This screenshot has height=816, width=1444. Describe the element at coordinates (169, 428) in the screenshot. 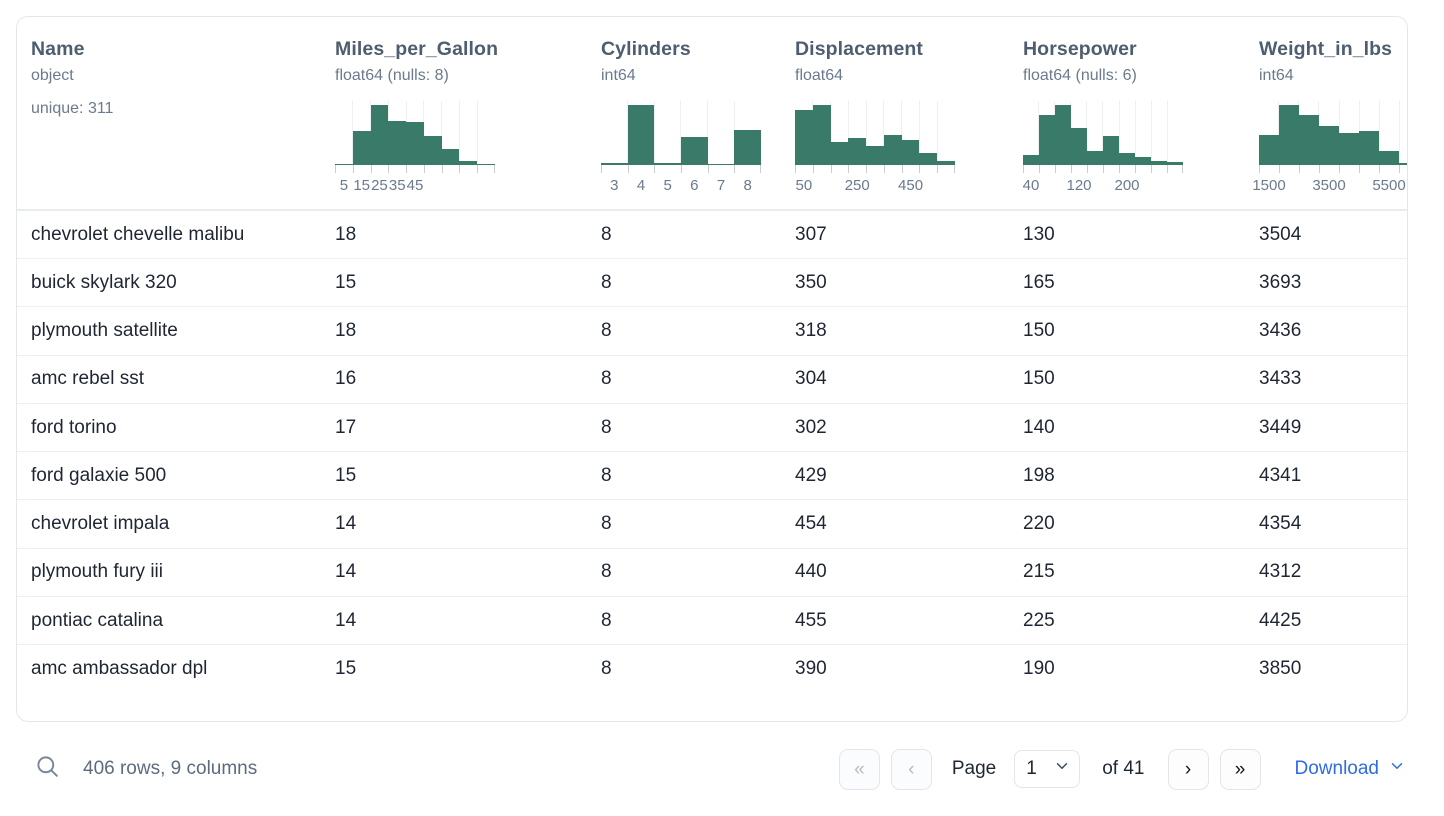

I see `cell-name: ford torino` at that location.